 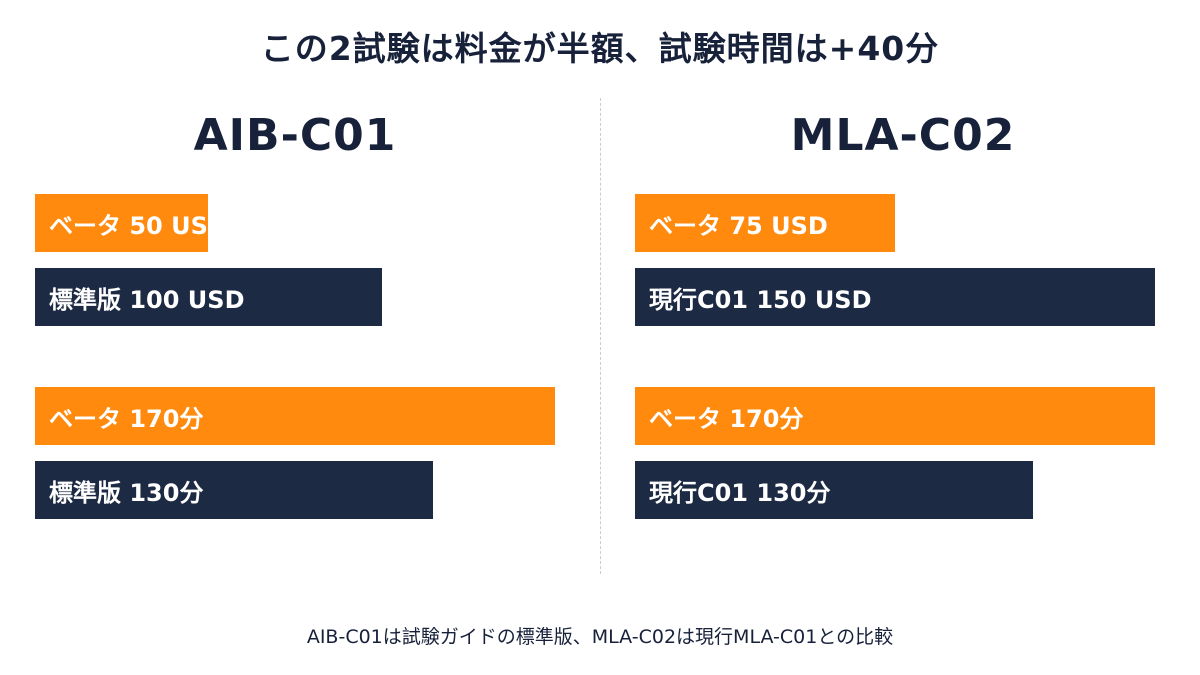 I want to click on bar-aib-c01-time-beta: ベータ 170分, so click(x=295, y=416).